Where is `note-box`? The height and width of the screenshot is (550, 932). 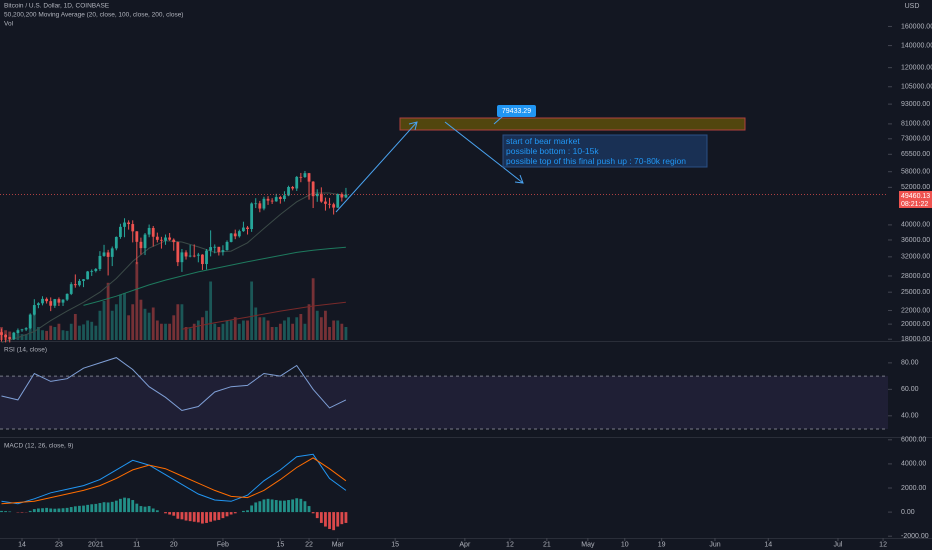 note-box is located at coordinates (605, 151).